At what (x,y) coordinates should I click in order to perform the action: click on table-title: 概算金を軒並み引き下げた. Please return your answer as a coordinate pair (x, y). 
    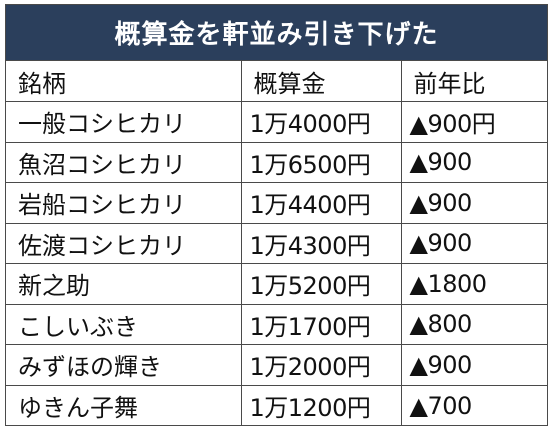
    Looking at the image, I should click on (276, 33).